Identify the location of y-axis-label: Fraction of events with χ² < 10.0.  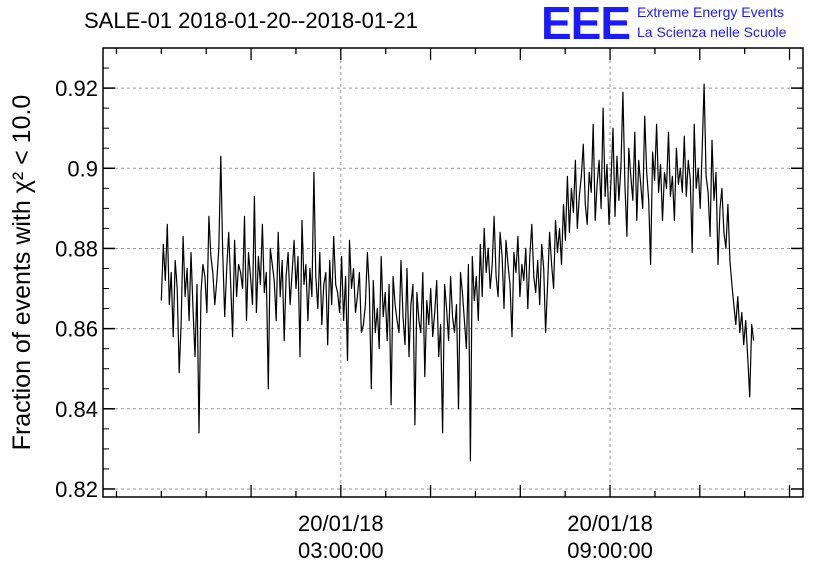
(22, 273).